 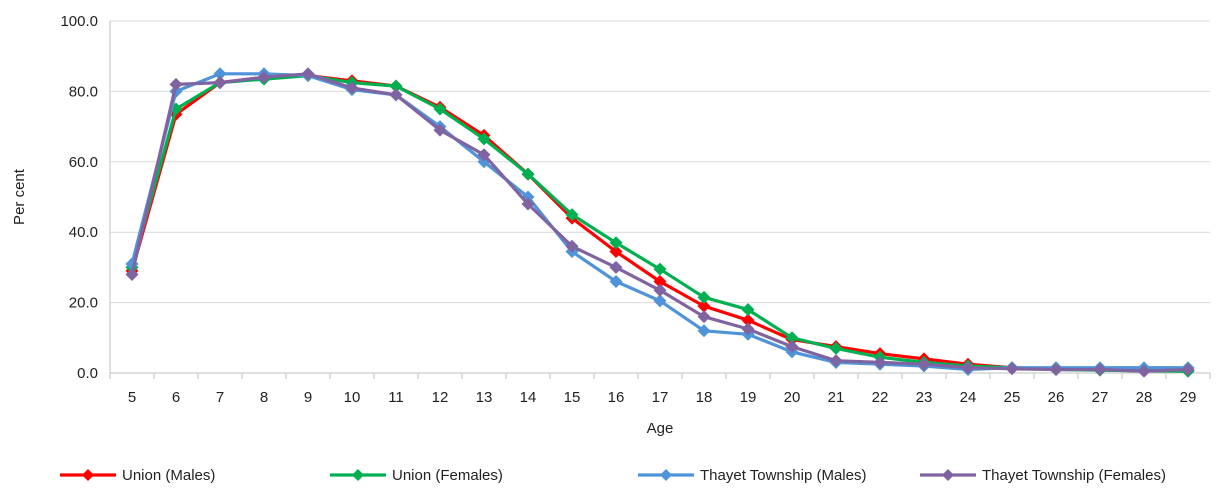 I want to click on y-tick-label: 80.0, so click(x=83, y=91).